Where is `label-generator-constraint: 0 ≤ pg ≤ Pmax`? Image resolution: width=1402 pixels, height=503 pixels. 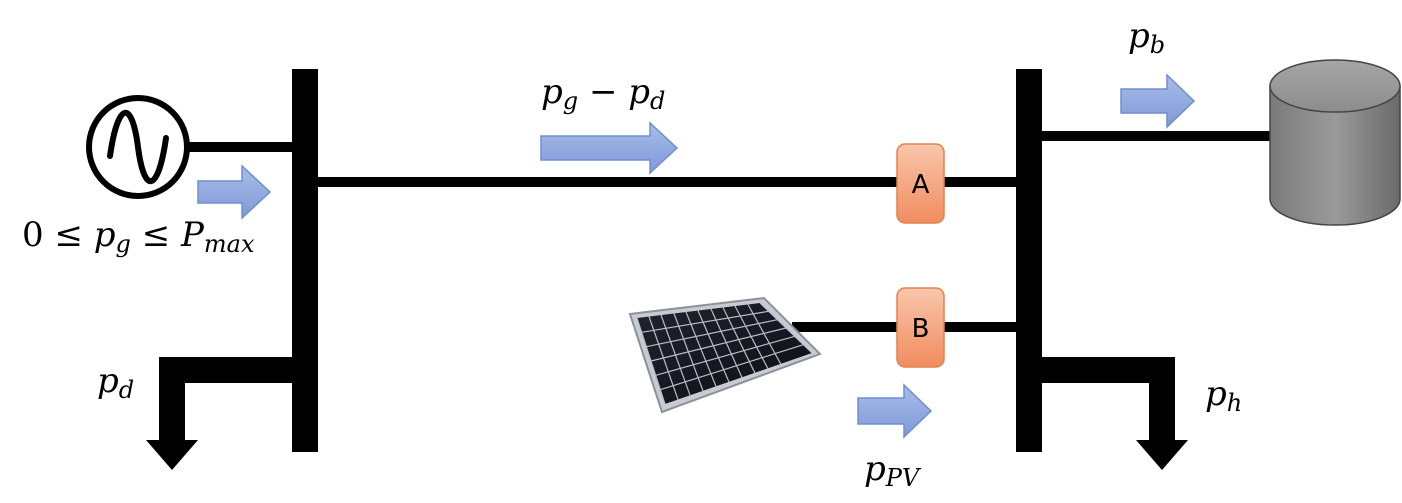
label-generator-constraint: 0 ≤ pg ≤ Pmax is located at coordinates (138, 236).